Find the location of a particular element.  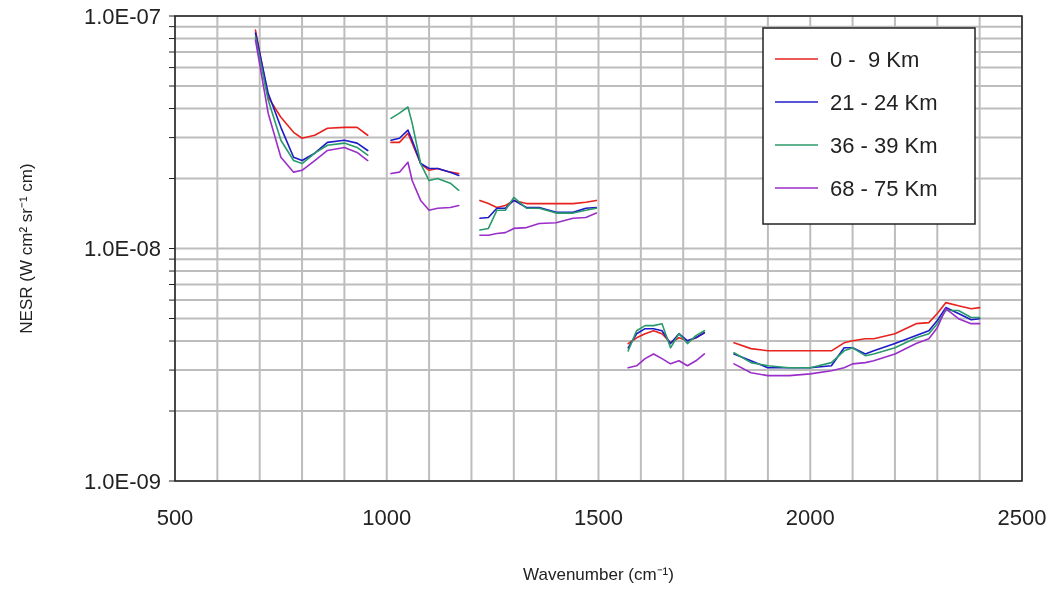

y-tick-label: 1.0E-09 is located at coordinates (122, 481).